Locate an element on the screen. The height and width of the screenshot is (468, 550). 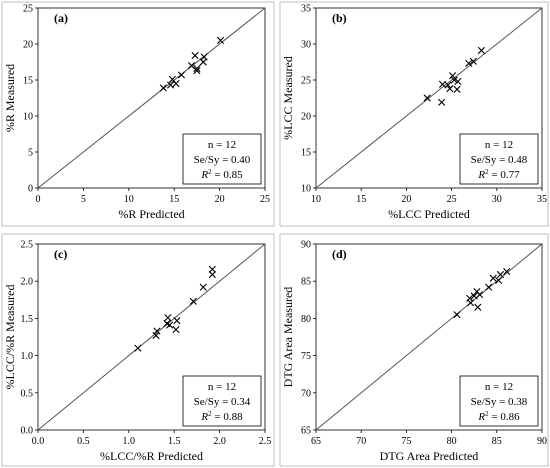
y-tick-label: 35 is located at coordinates (306, 9).